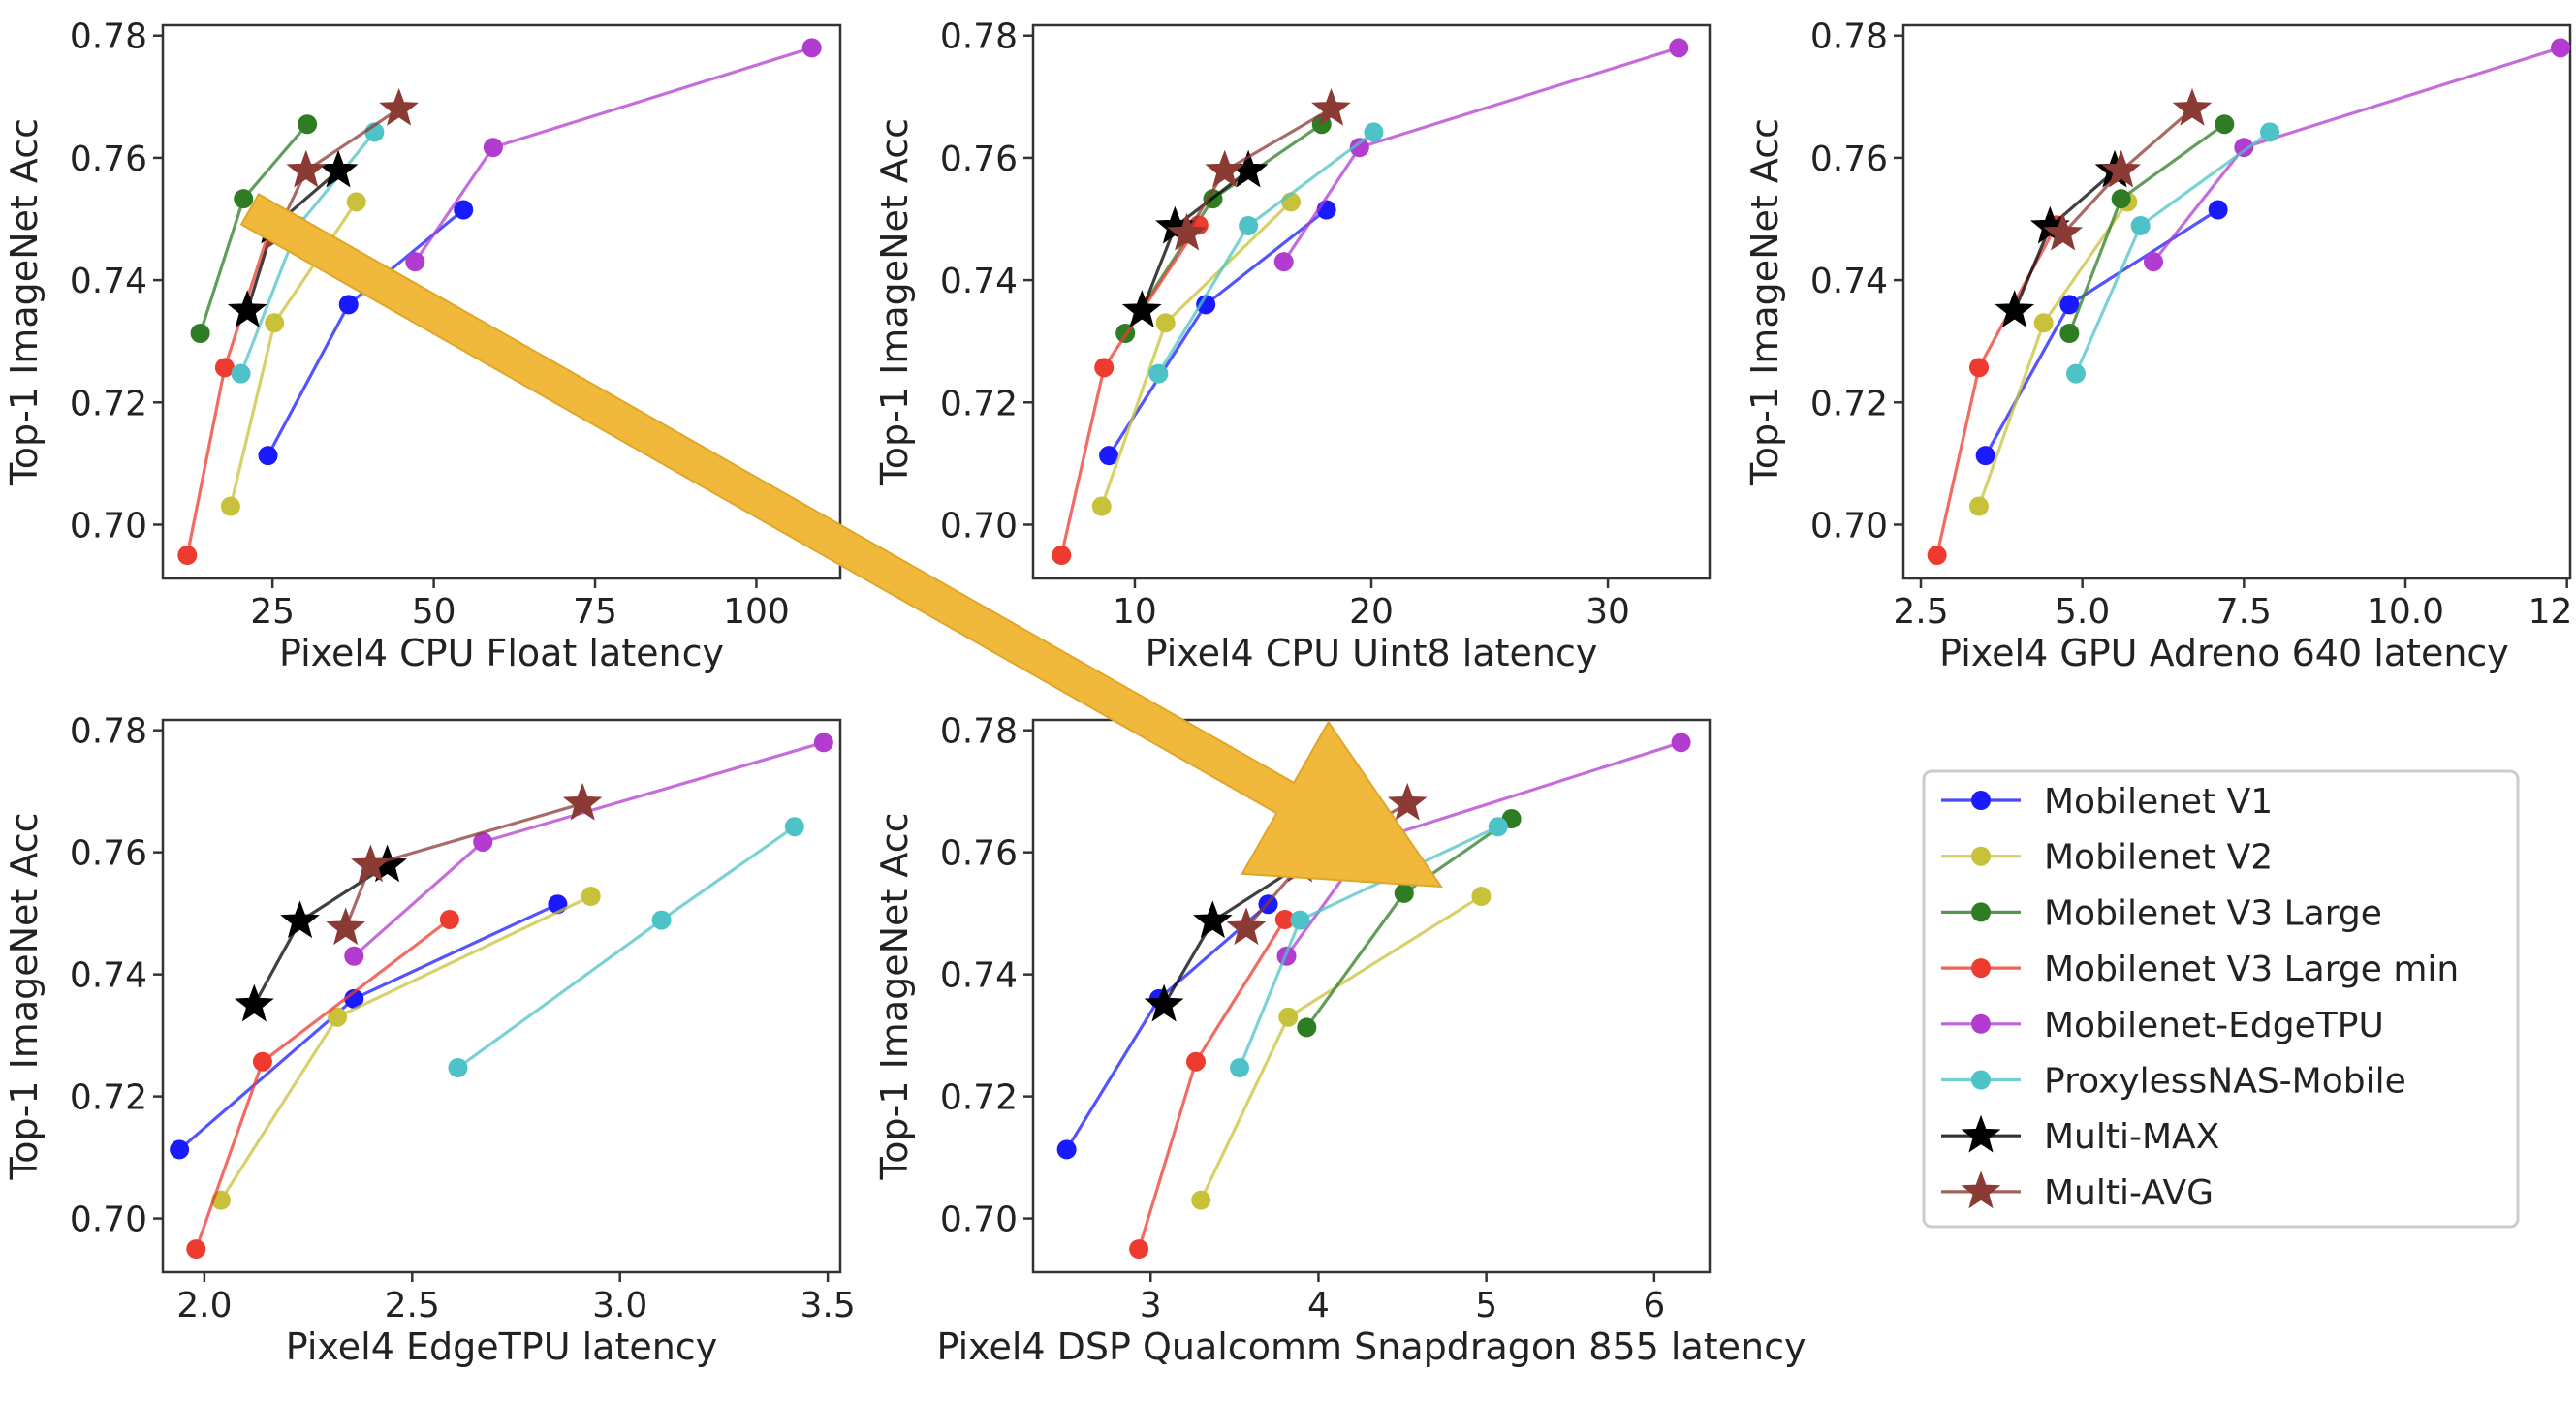 This screenshot has height=1403, width=2576. Describe the element at coordinates (756, 612) in the screenshot. I see `x-tick-label: 100` at that location.